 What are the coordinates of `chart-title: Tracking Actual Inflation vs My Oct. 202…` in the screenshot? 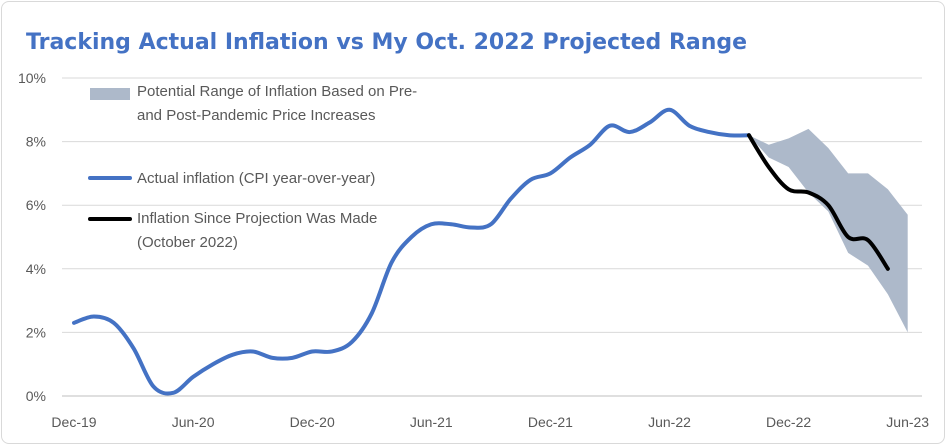 It's located at (387, 42).